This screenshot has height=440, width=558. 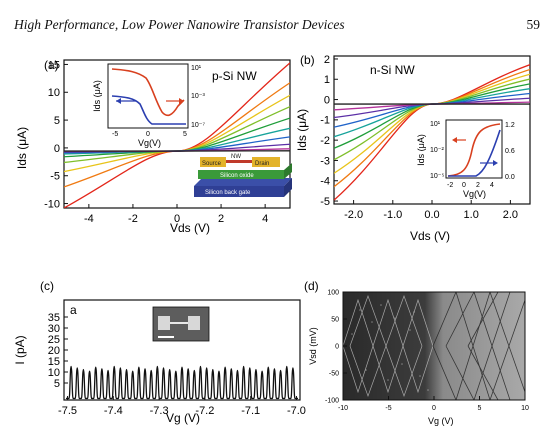 What do you see at coordinates (133, 219) in the screenshot?
I see `x-tick-label: -2` at bounding box center [133, 219].